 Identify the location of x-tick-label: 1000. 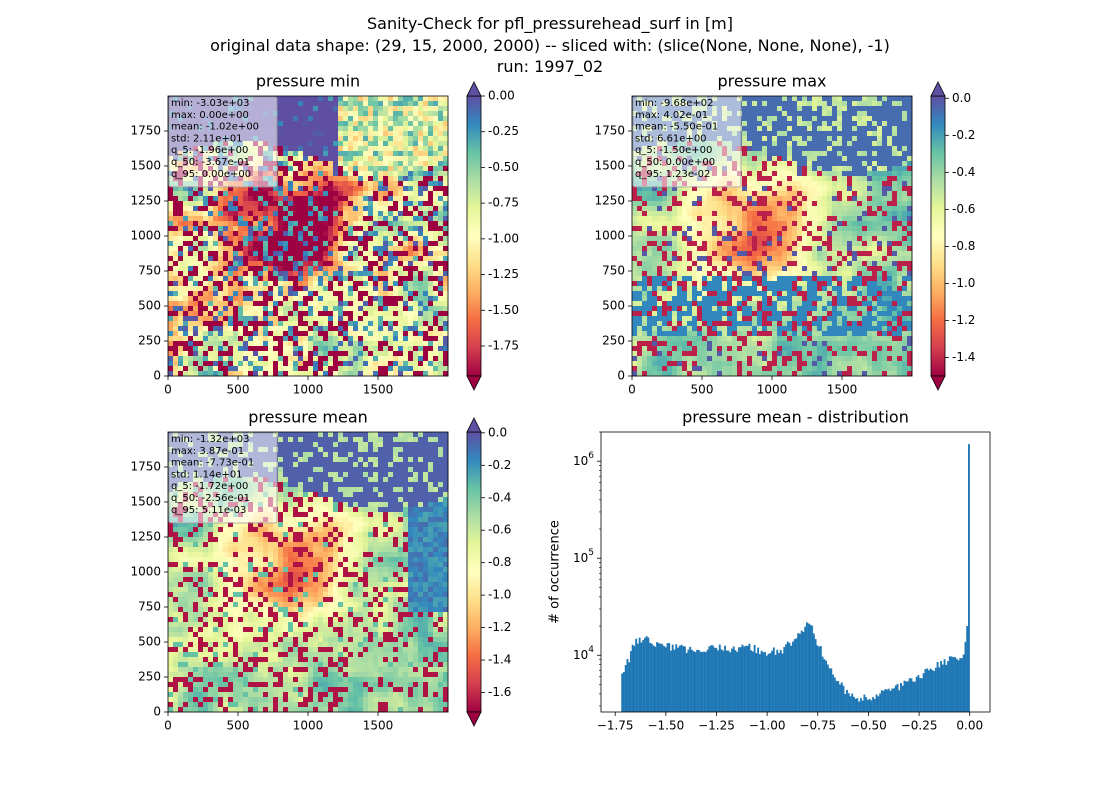
(308, 390).